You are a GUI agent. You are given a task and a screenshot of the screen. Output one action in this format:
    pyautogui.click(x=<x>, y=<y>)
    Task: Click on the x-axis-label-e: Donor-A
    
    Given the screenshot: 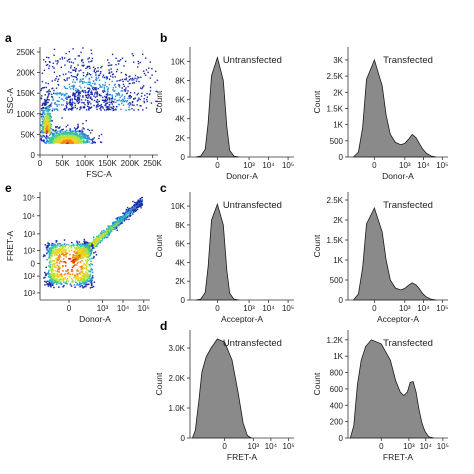 What is the action you would take?
    pyautogui.click(x=95, y=319)
    